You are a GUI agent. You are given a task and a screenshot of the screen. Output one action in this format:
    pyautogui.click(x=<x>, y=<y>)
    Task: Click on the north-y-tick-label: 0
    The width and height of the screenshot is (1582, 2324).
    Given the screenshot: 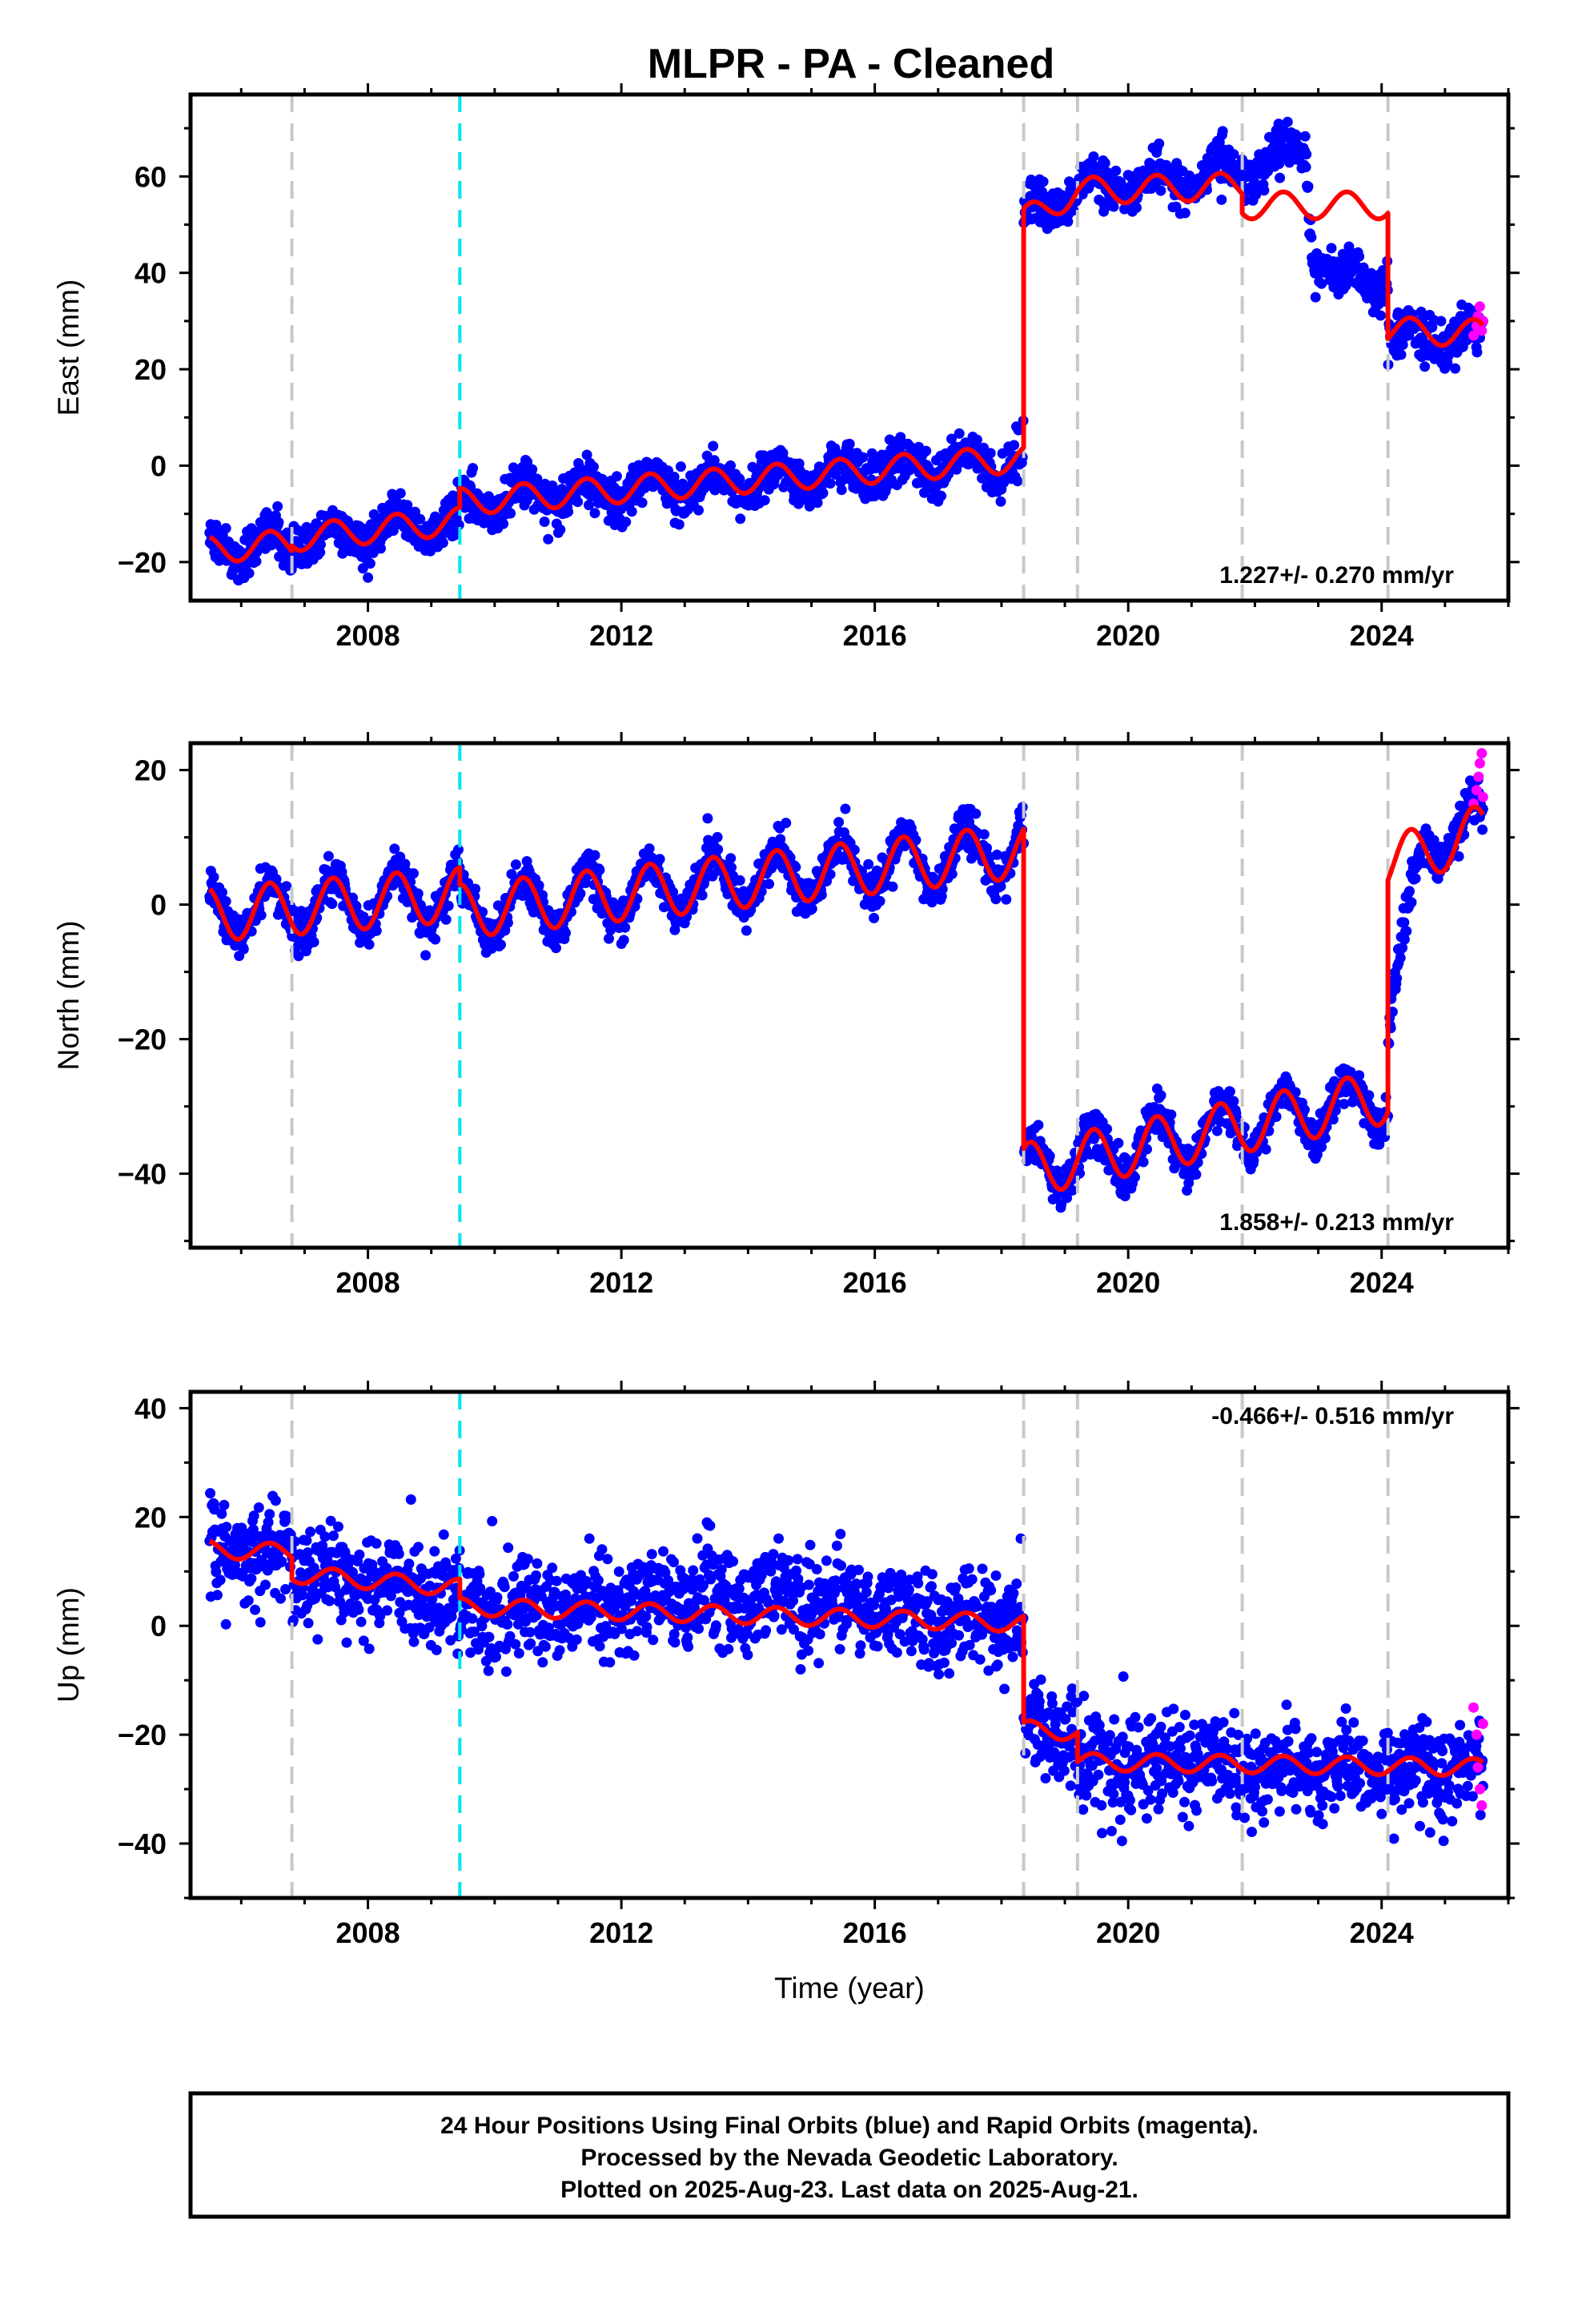 What is the action you would take?
    pyautogui.click(x=159, y=906)
    